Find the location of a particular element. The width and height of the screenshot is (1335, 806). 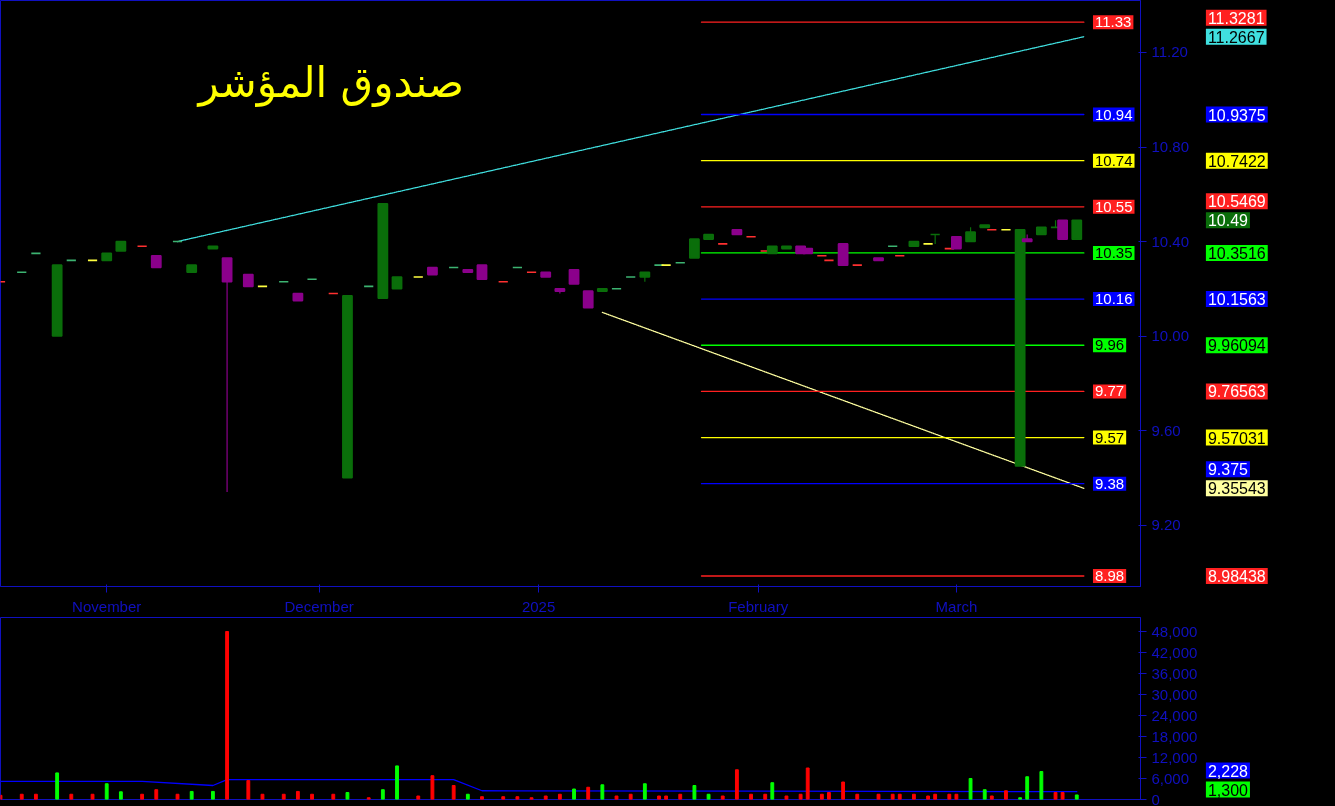

y-tick-label: 11.20 is located at coordinates (1169, 52).